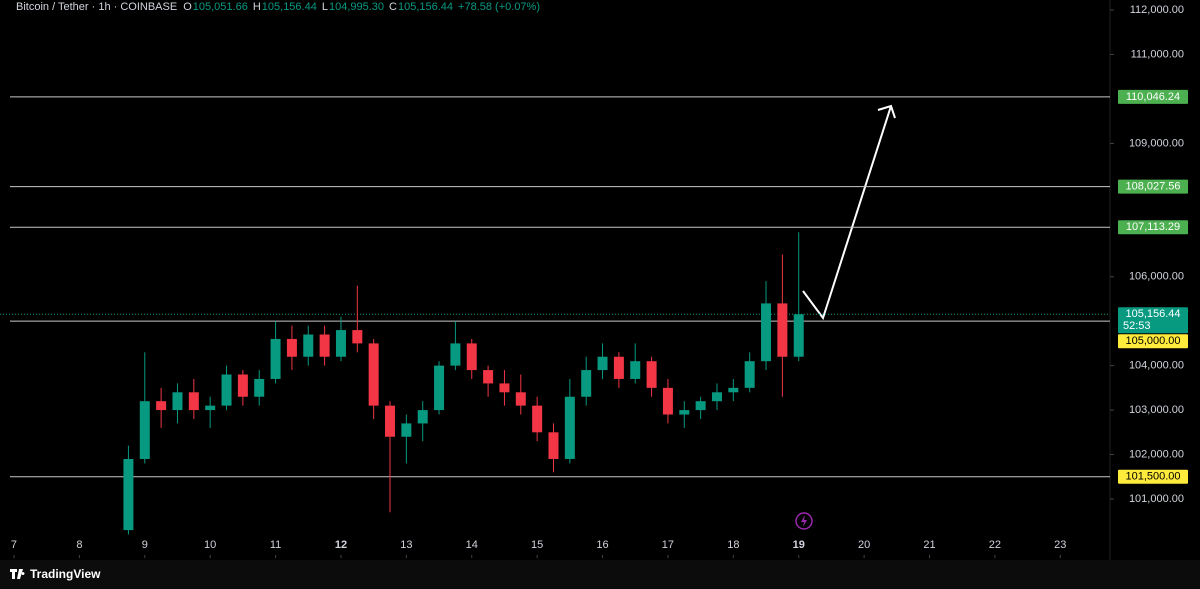  I want to click on price-tag-label: 108,027.56, so click(1152, 186).